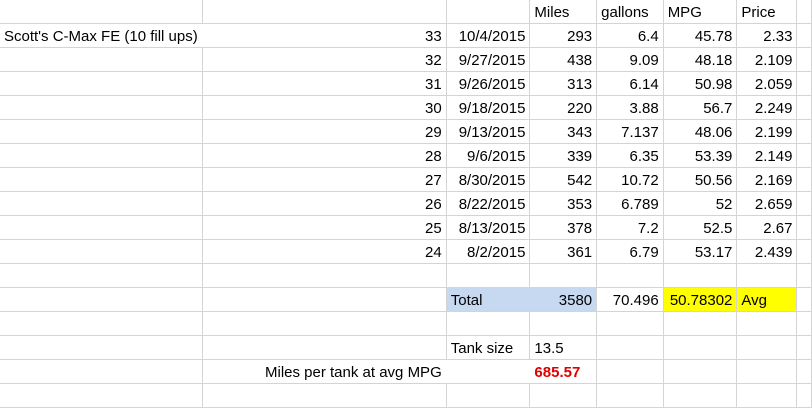 This screenshot has width=812, height=416. I want to click on mpg-cell: 50.56, so click(700, 179).